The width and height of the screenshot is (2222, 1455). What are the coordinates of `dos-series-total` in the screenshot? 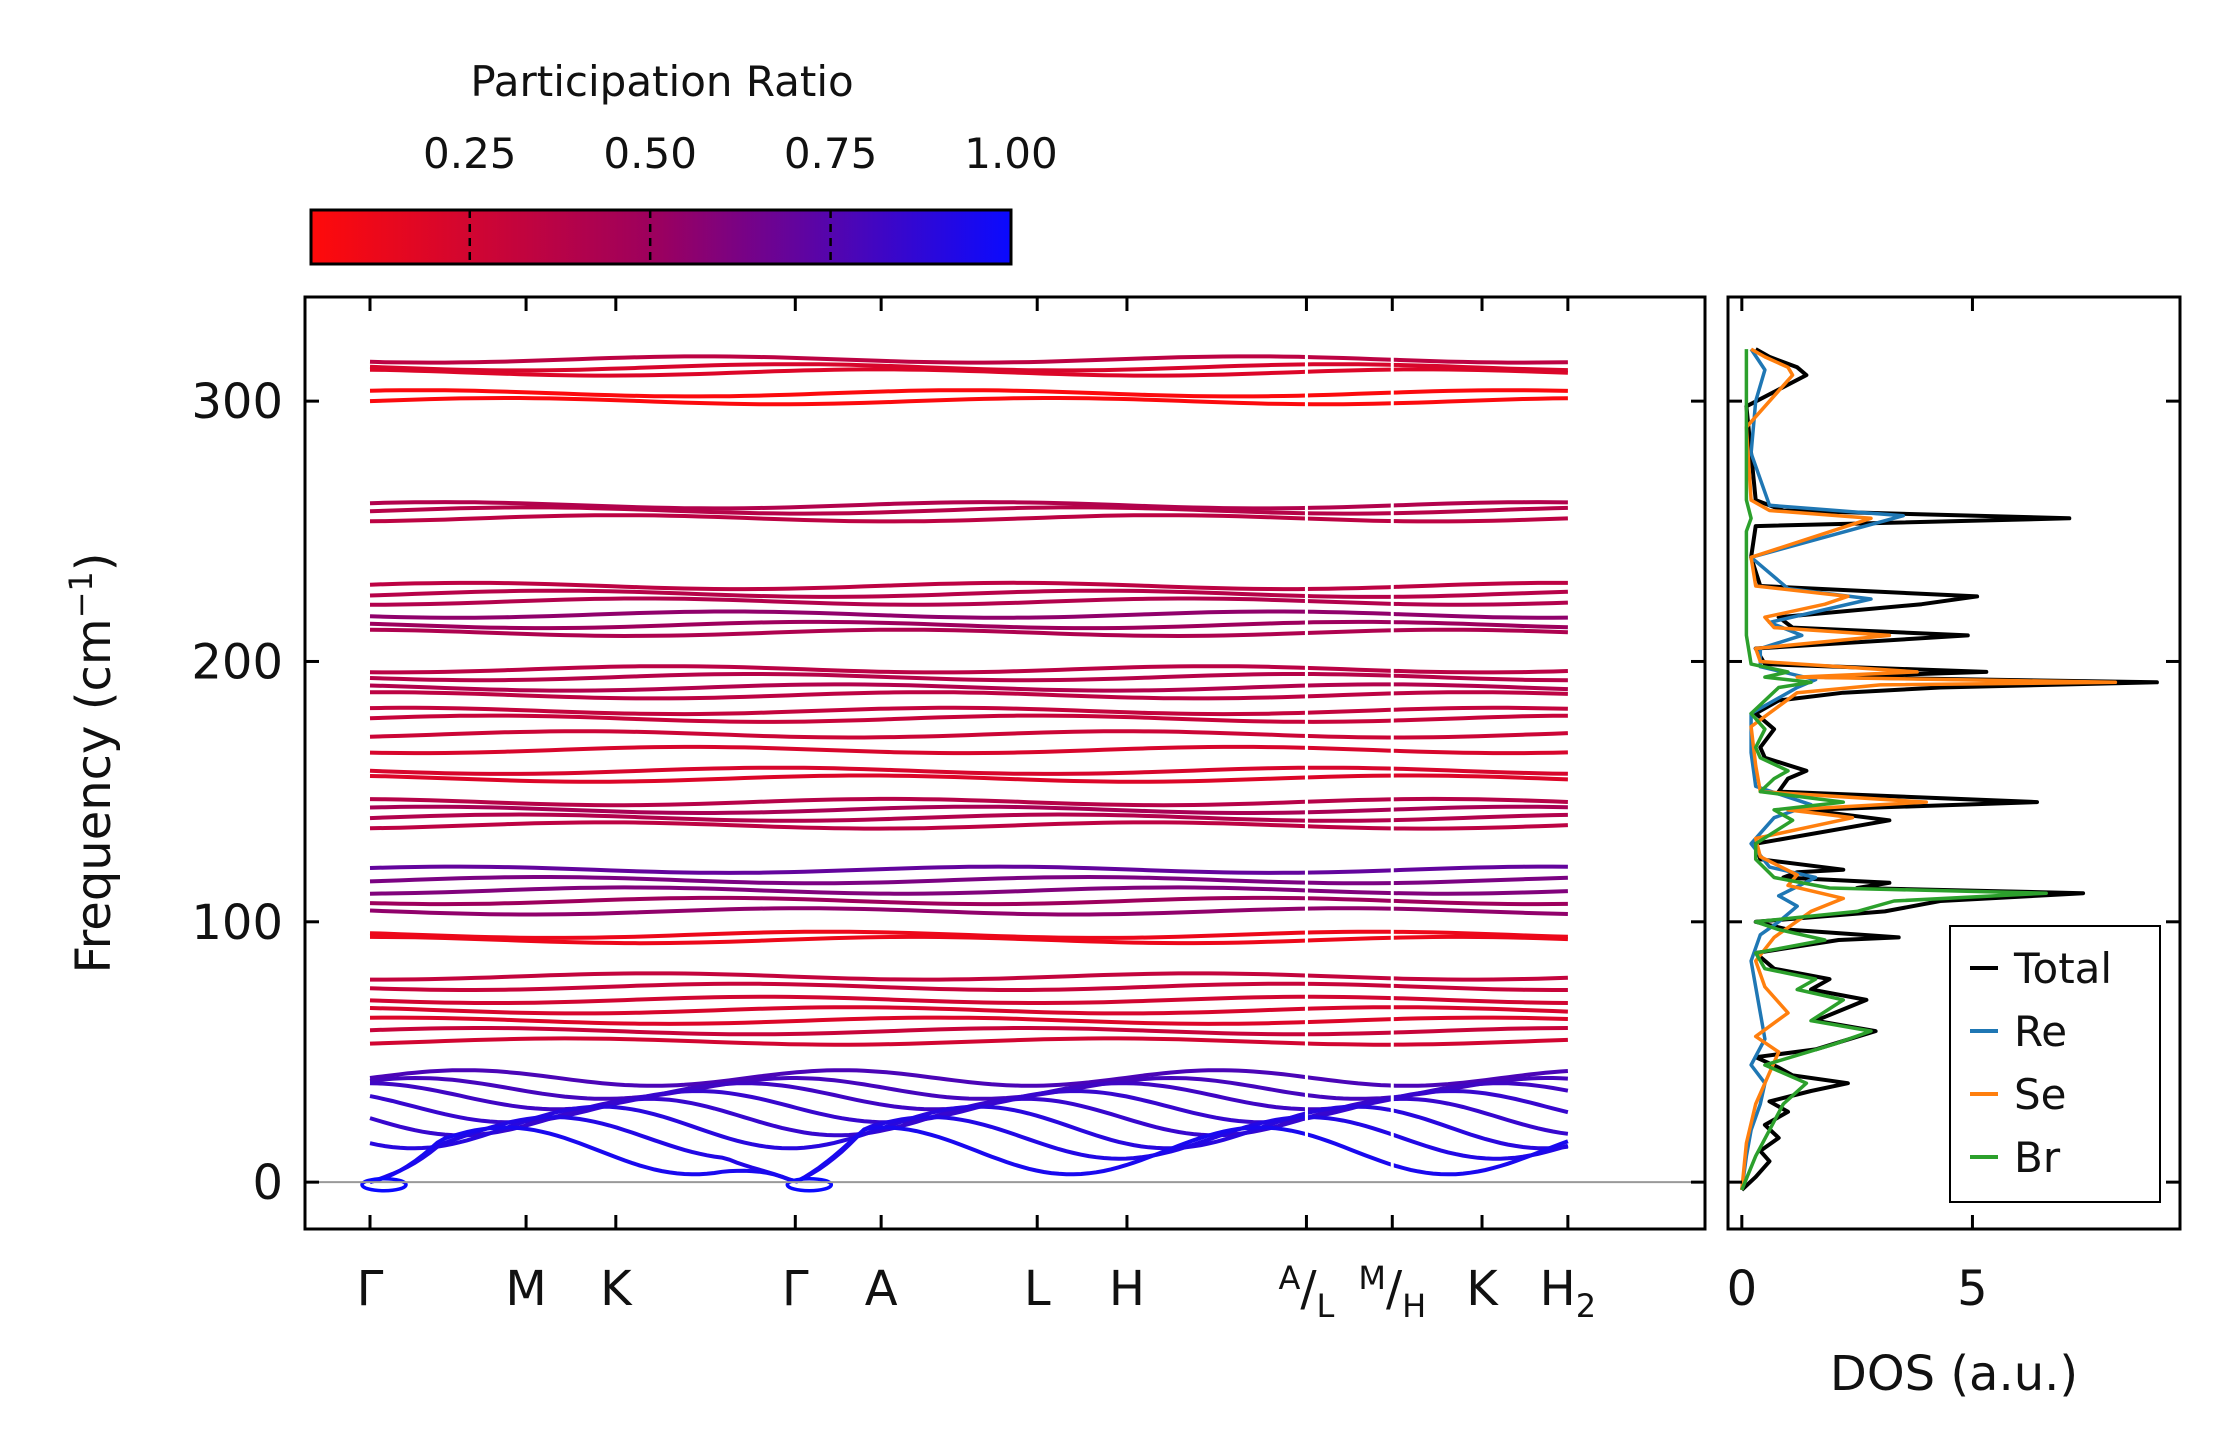 It's located at (1949, 769).